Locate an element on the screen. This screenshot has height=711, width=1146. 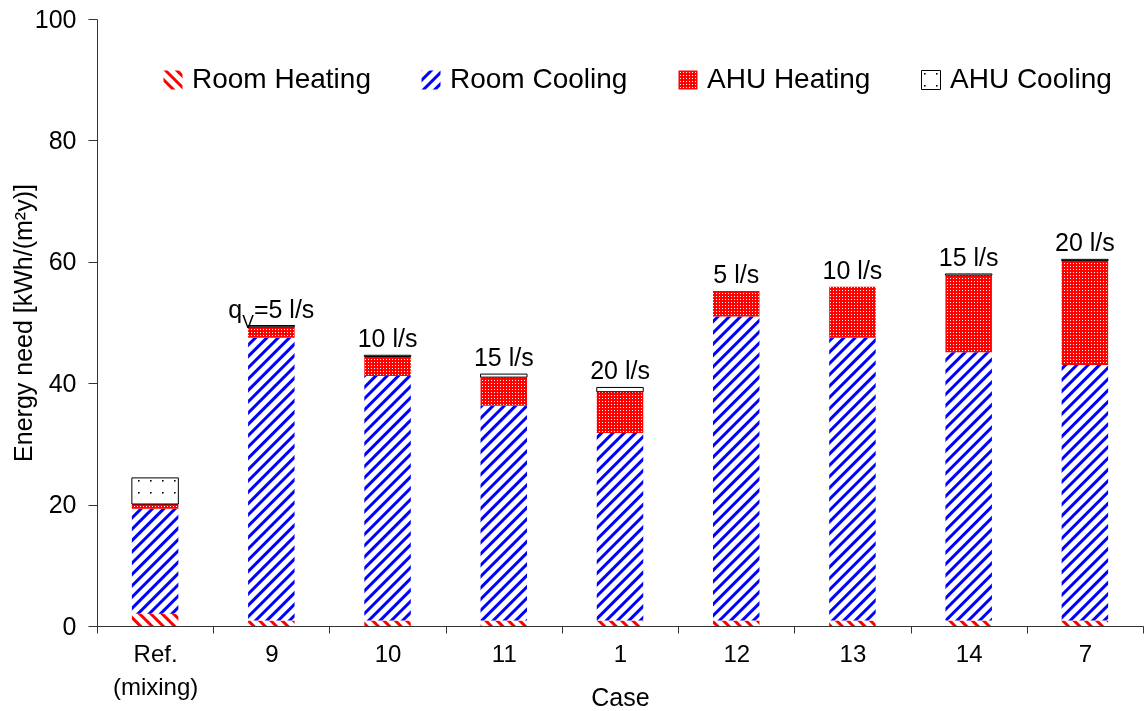
legend-label: AHU Heating is located at coordinates (789, 78).